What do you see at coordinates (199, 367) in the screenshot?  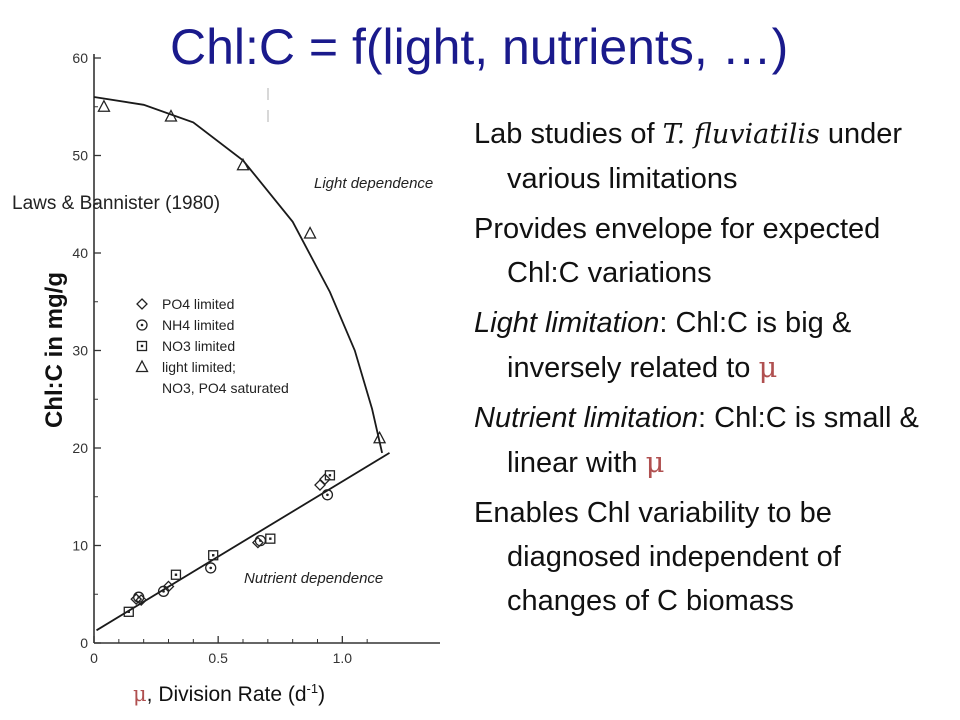 I see `legend-label: light limited;` at bounding box center [199, 367].